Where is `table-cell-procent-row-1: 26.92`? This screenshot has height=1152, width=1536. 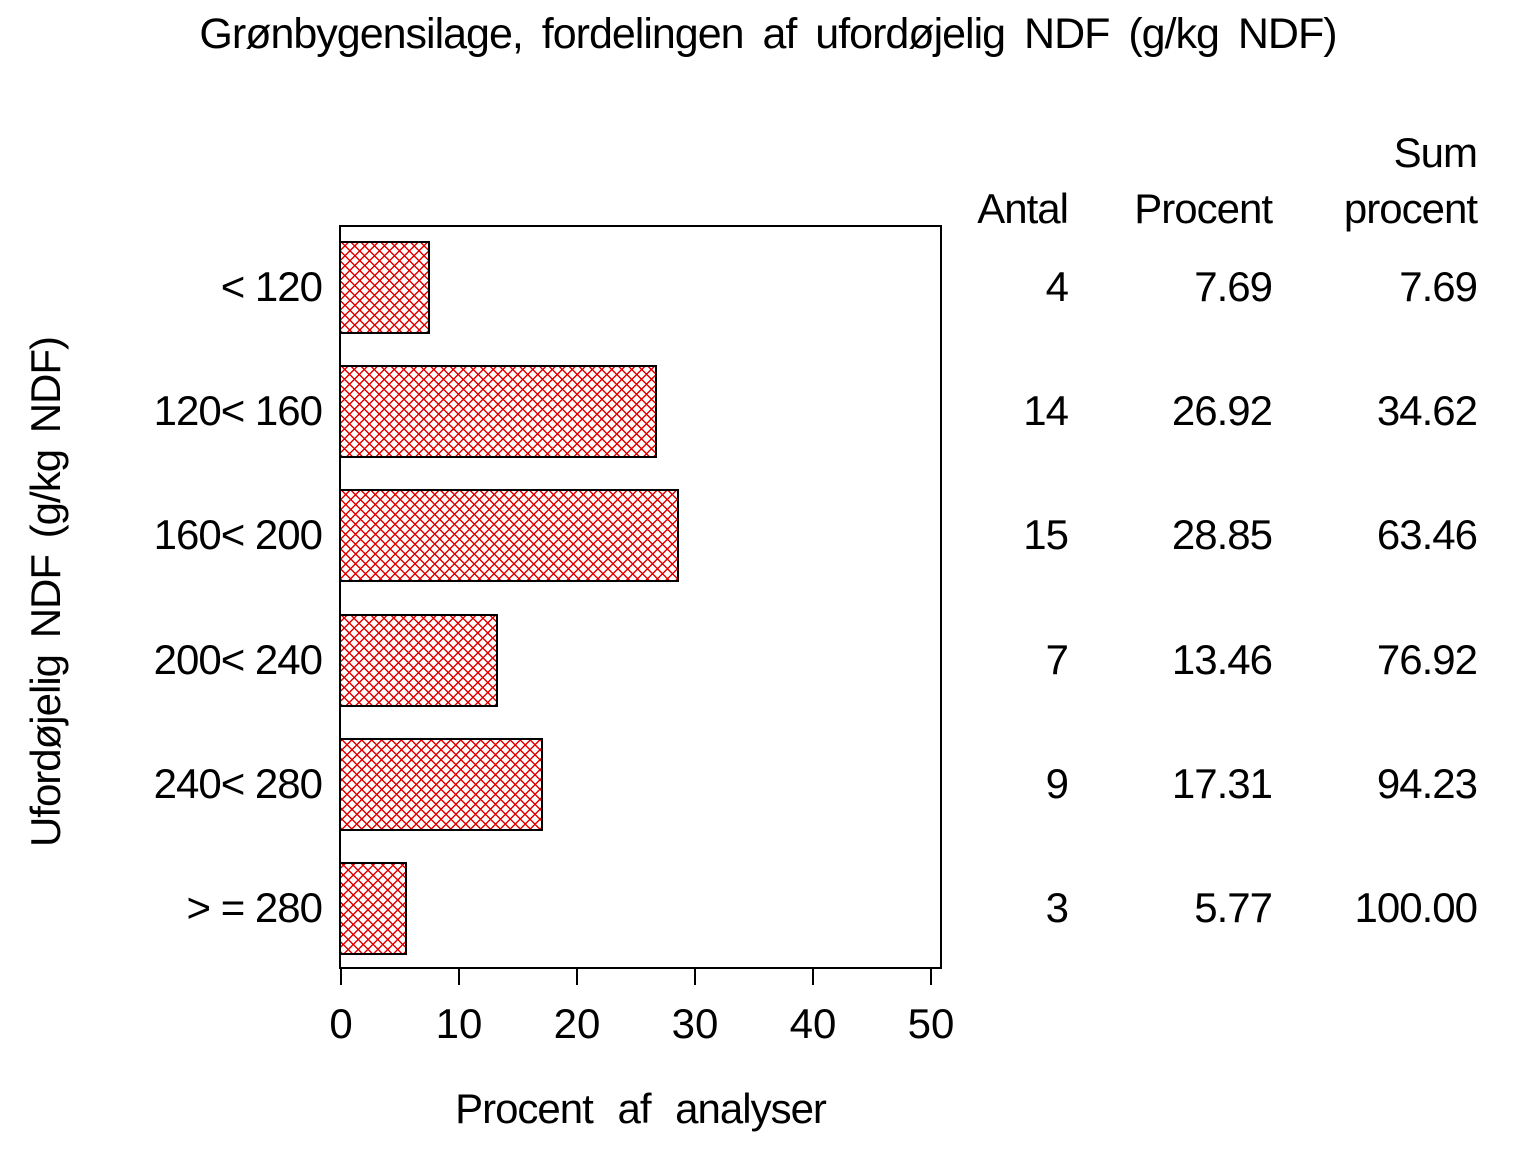 table-cell-procent-row-1: 26.92 is located at coordinates (1222, 410).